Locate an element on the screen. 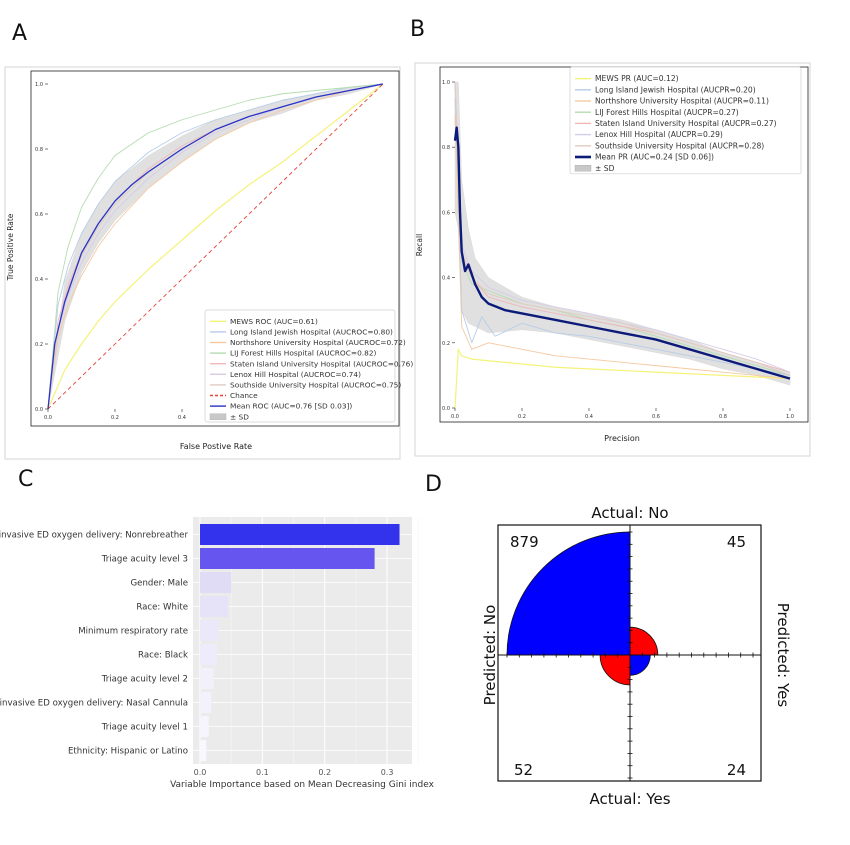 The height and width of the screenshot is (845, 850). y-tick-label: 0.2 is located at coordinates (39, 345).